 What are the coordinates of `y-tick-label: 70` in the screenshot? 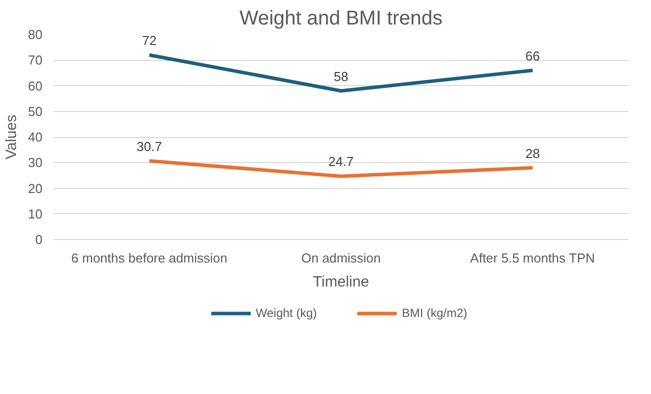 It's located at (35, 60).